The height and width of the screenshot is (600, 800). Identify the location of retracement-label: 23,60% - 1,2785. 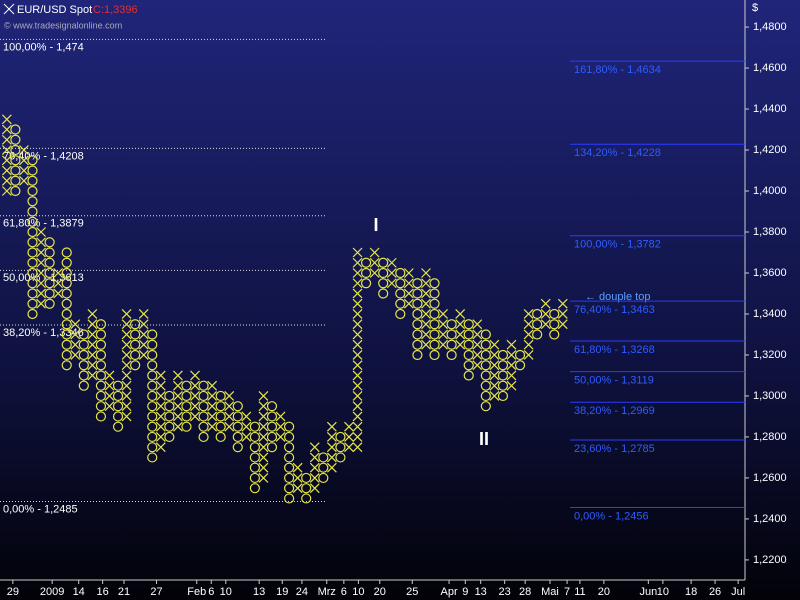
(614, 449).